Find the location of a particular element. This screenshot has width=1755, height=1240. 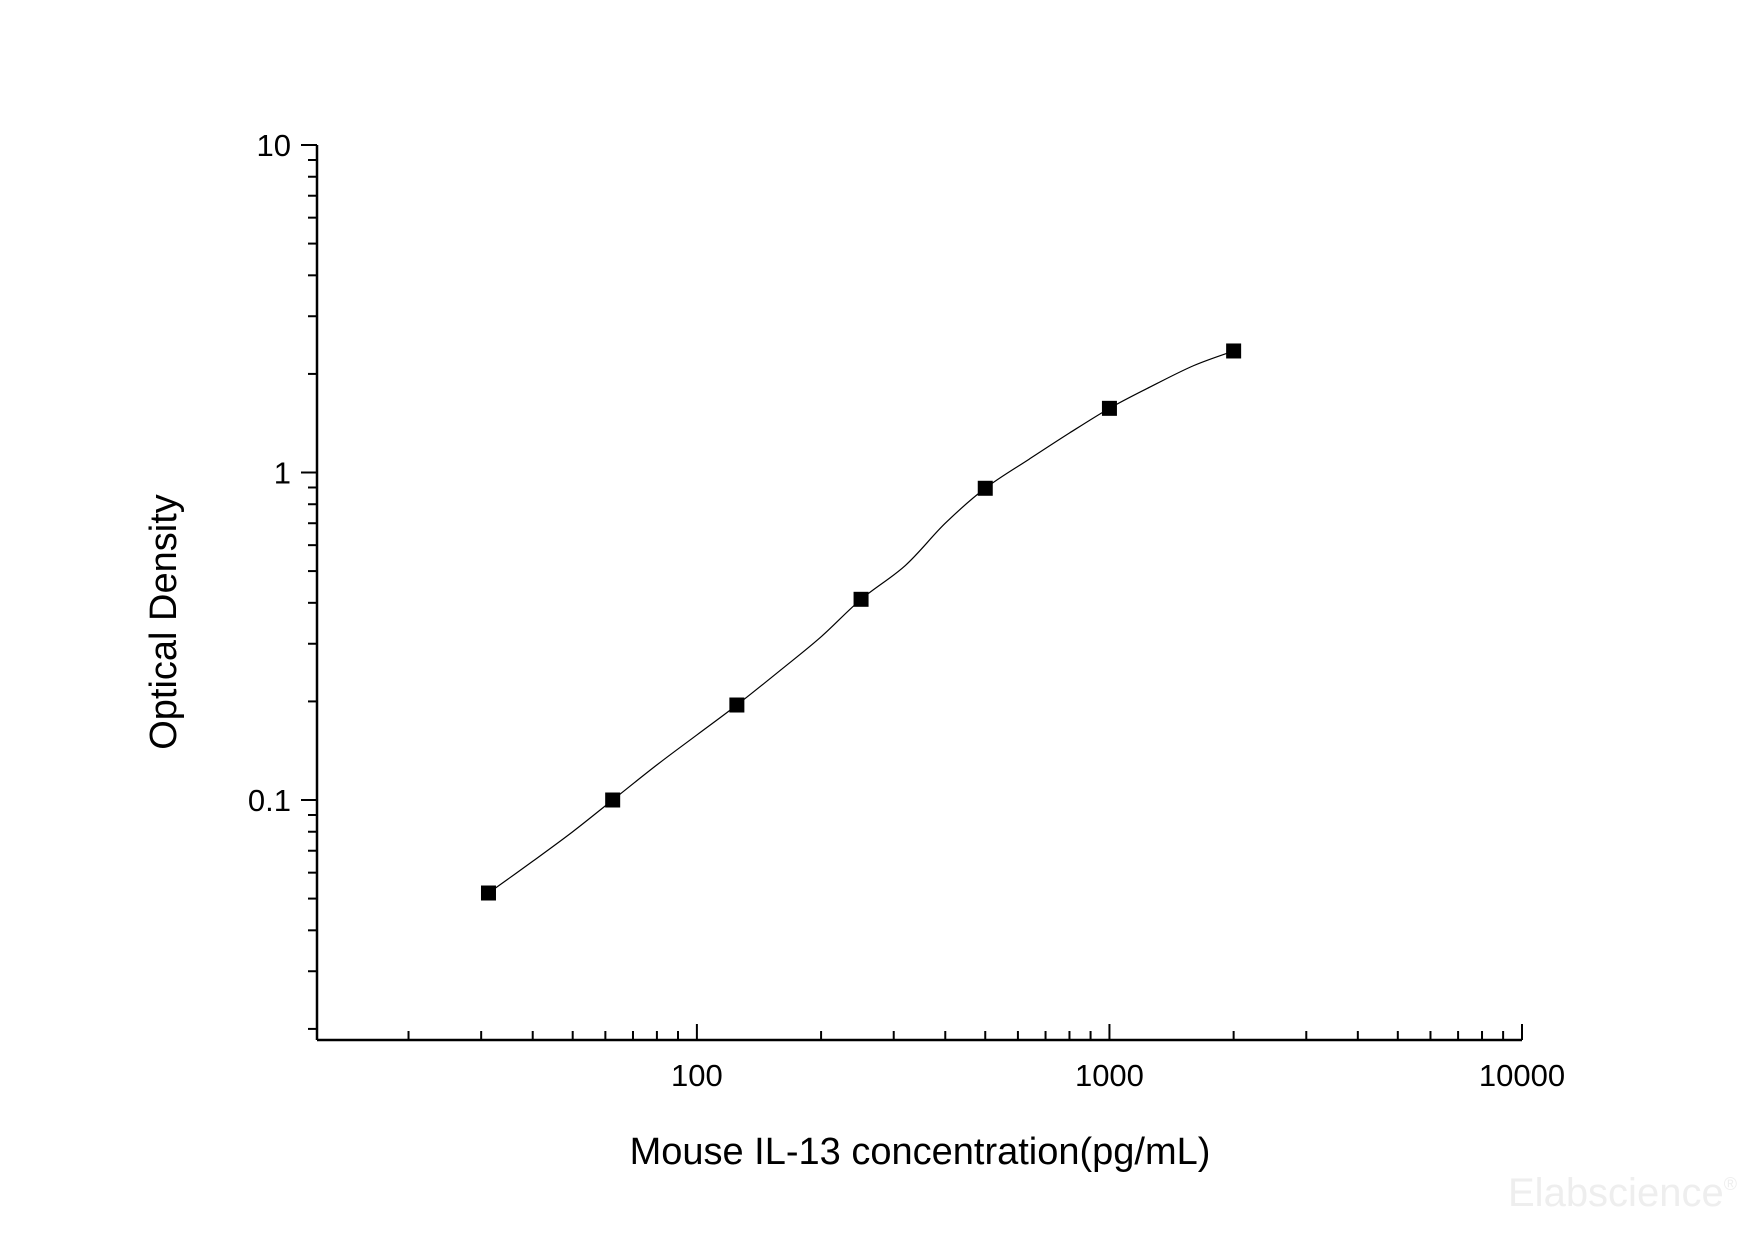

watermark-mark: ® is located at coordinates (1730, 1184).